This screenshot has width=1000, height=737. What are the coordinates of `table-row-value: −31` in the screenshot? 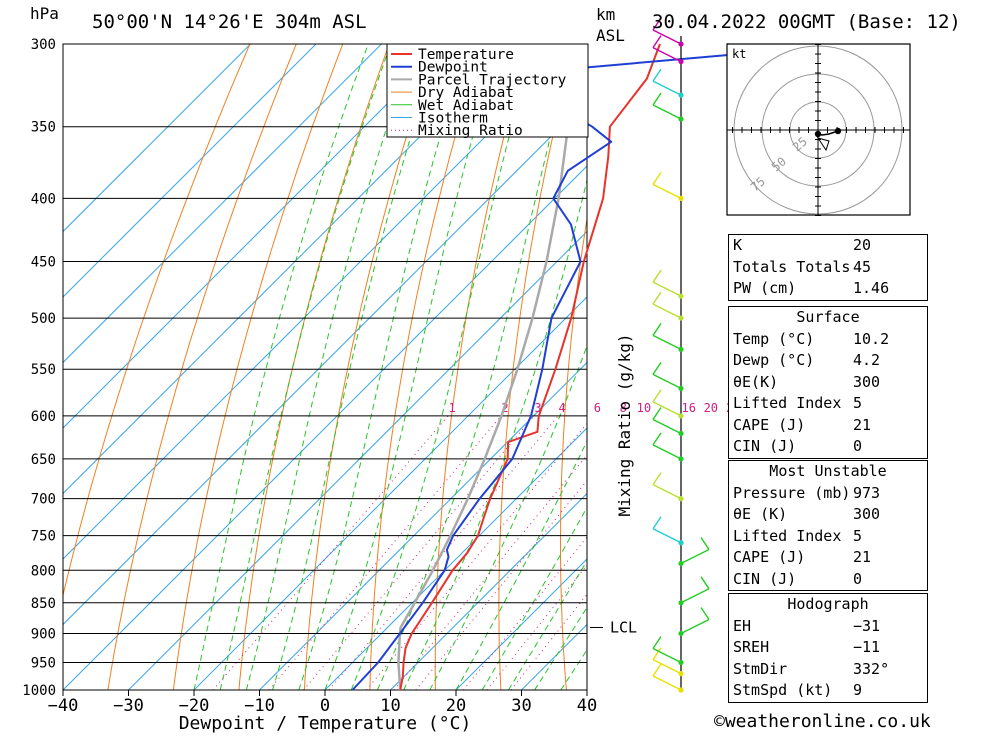 It's located at (876, 627).